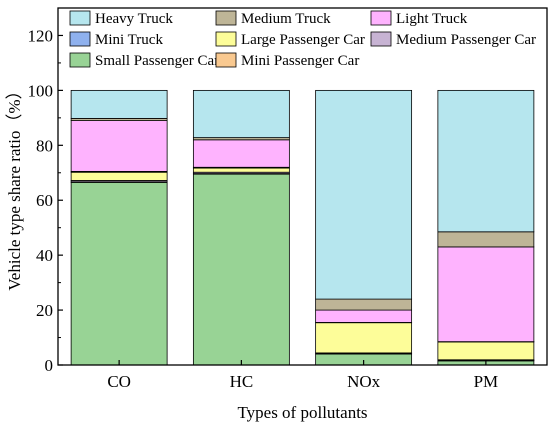 The width and height of the screenshot is (550, 433). What do you see at coordinates (226, 60) in the screenshot?
I see `legend-swatch-mini-passenger-car` at bounding box center [226, 60].